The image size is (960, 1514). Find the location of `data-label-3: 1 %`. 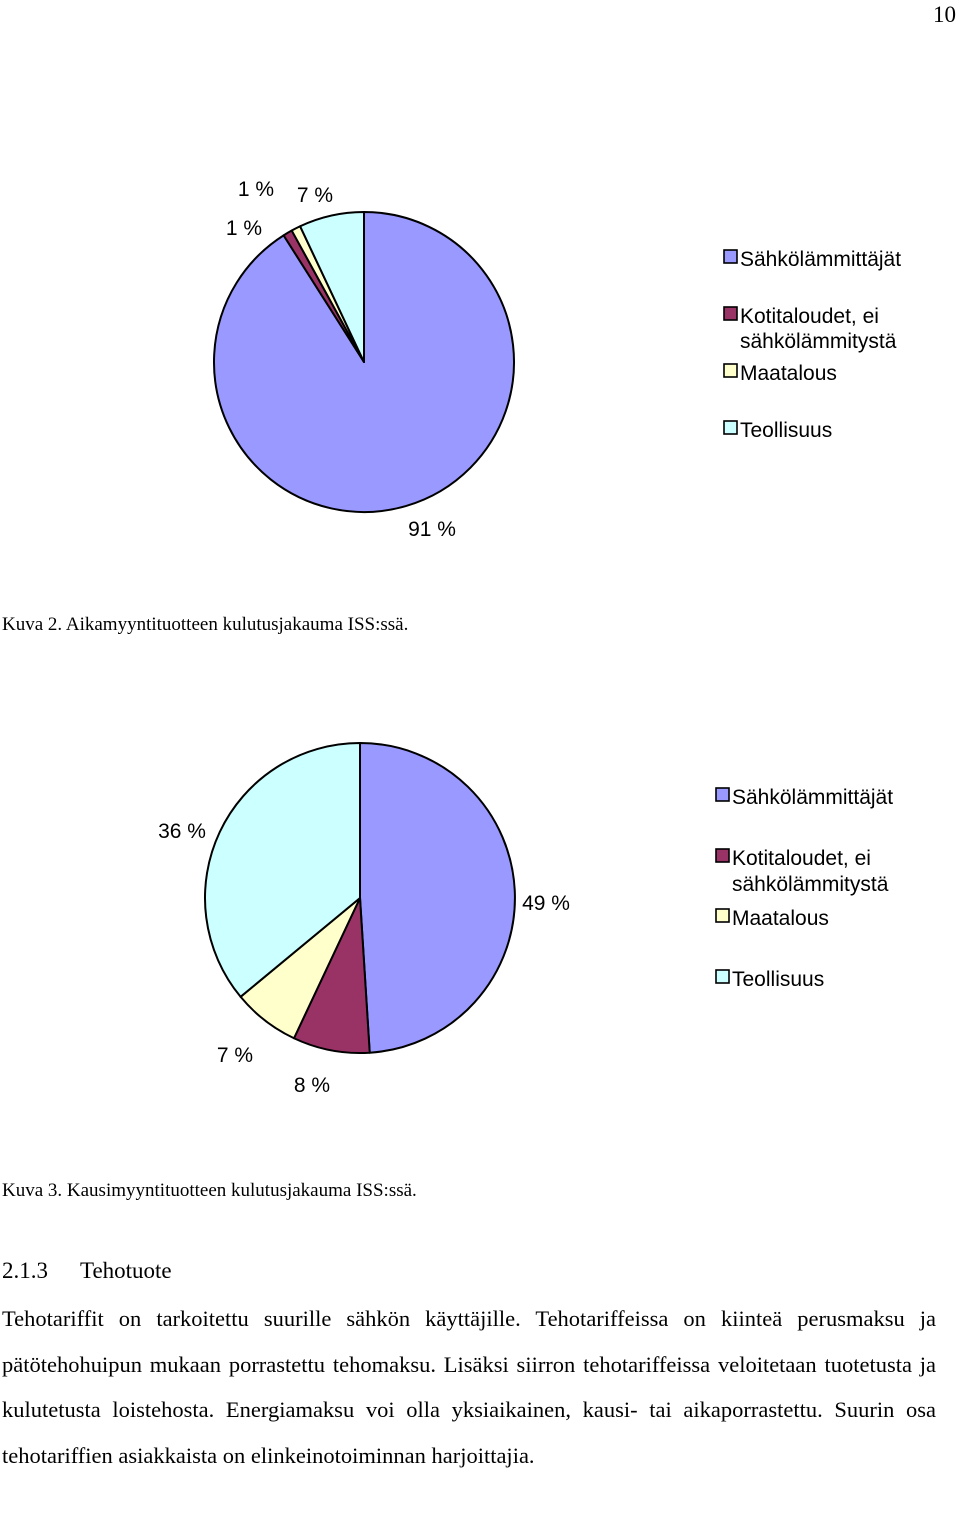

data-label-3: 1 % is located at coordinates (244, 228).